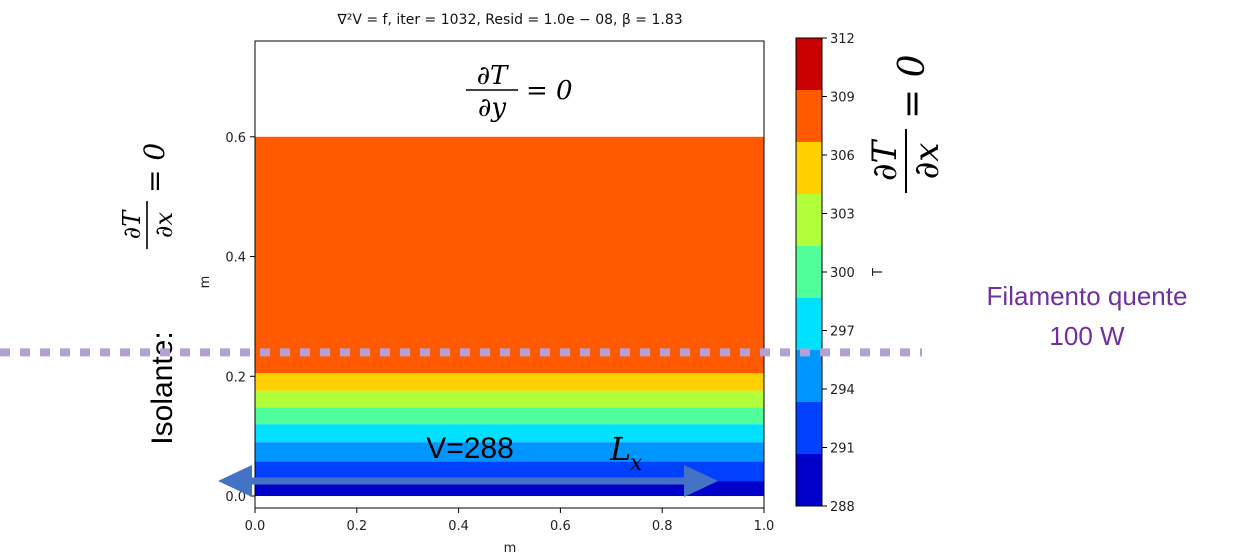  Describe the element at coordinates (493, 76) in the screenshot. I see `top-numerator: ∂T` at that location.